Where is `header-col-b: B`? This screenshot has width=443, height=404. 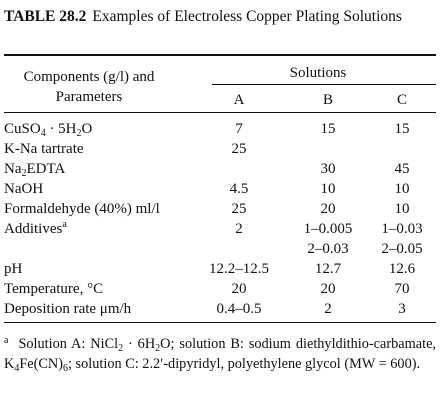 header-col-b: B is located at coordinates (327, 100).